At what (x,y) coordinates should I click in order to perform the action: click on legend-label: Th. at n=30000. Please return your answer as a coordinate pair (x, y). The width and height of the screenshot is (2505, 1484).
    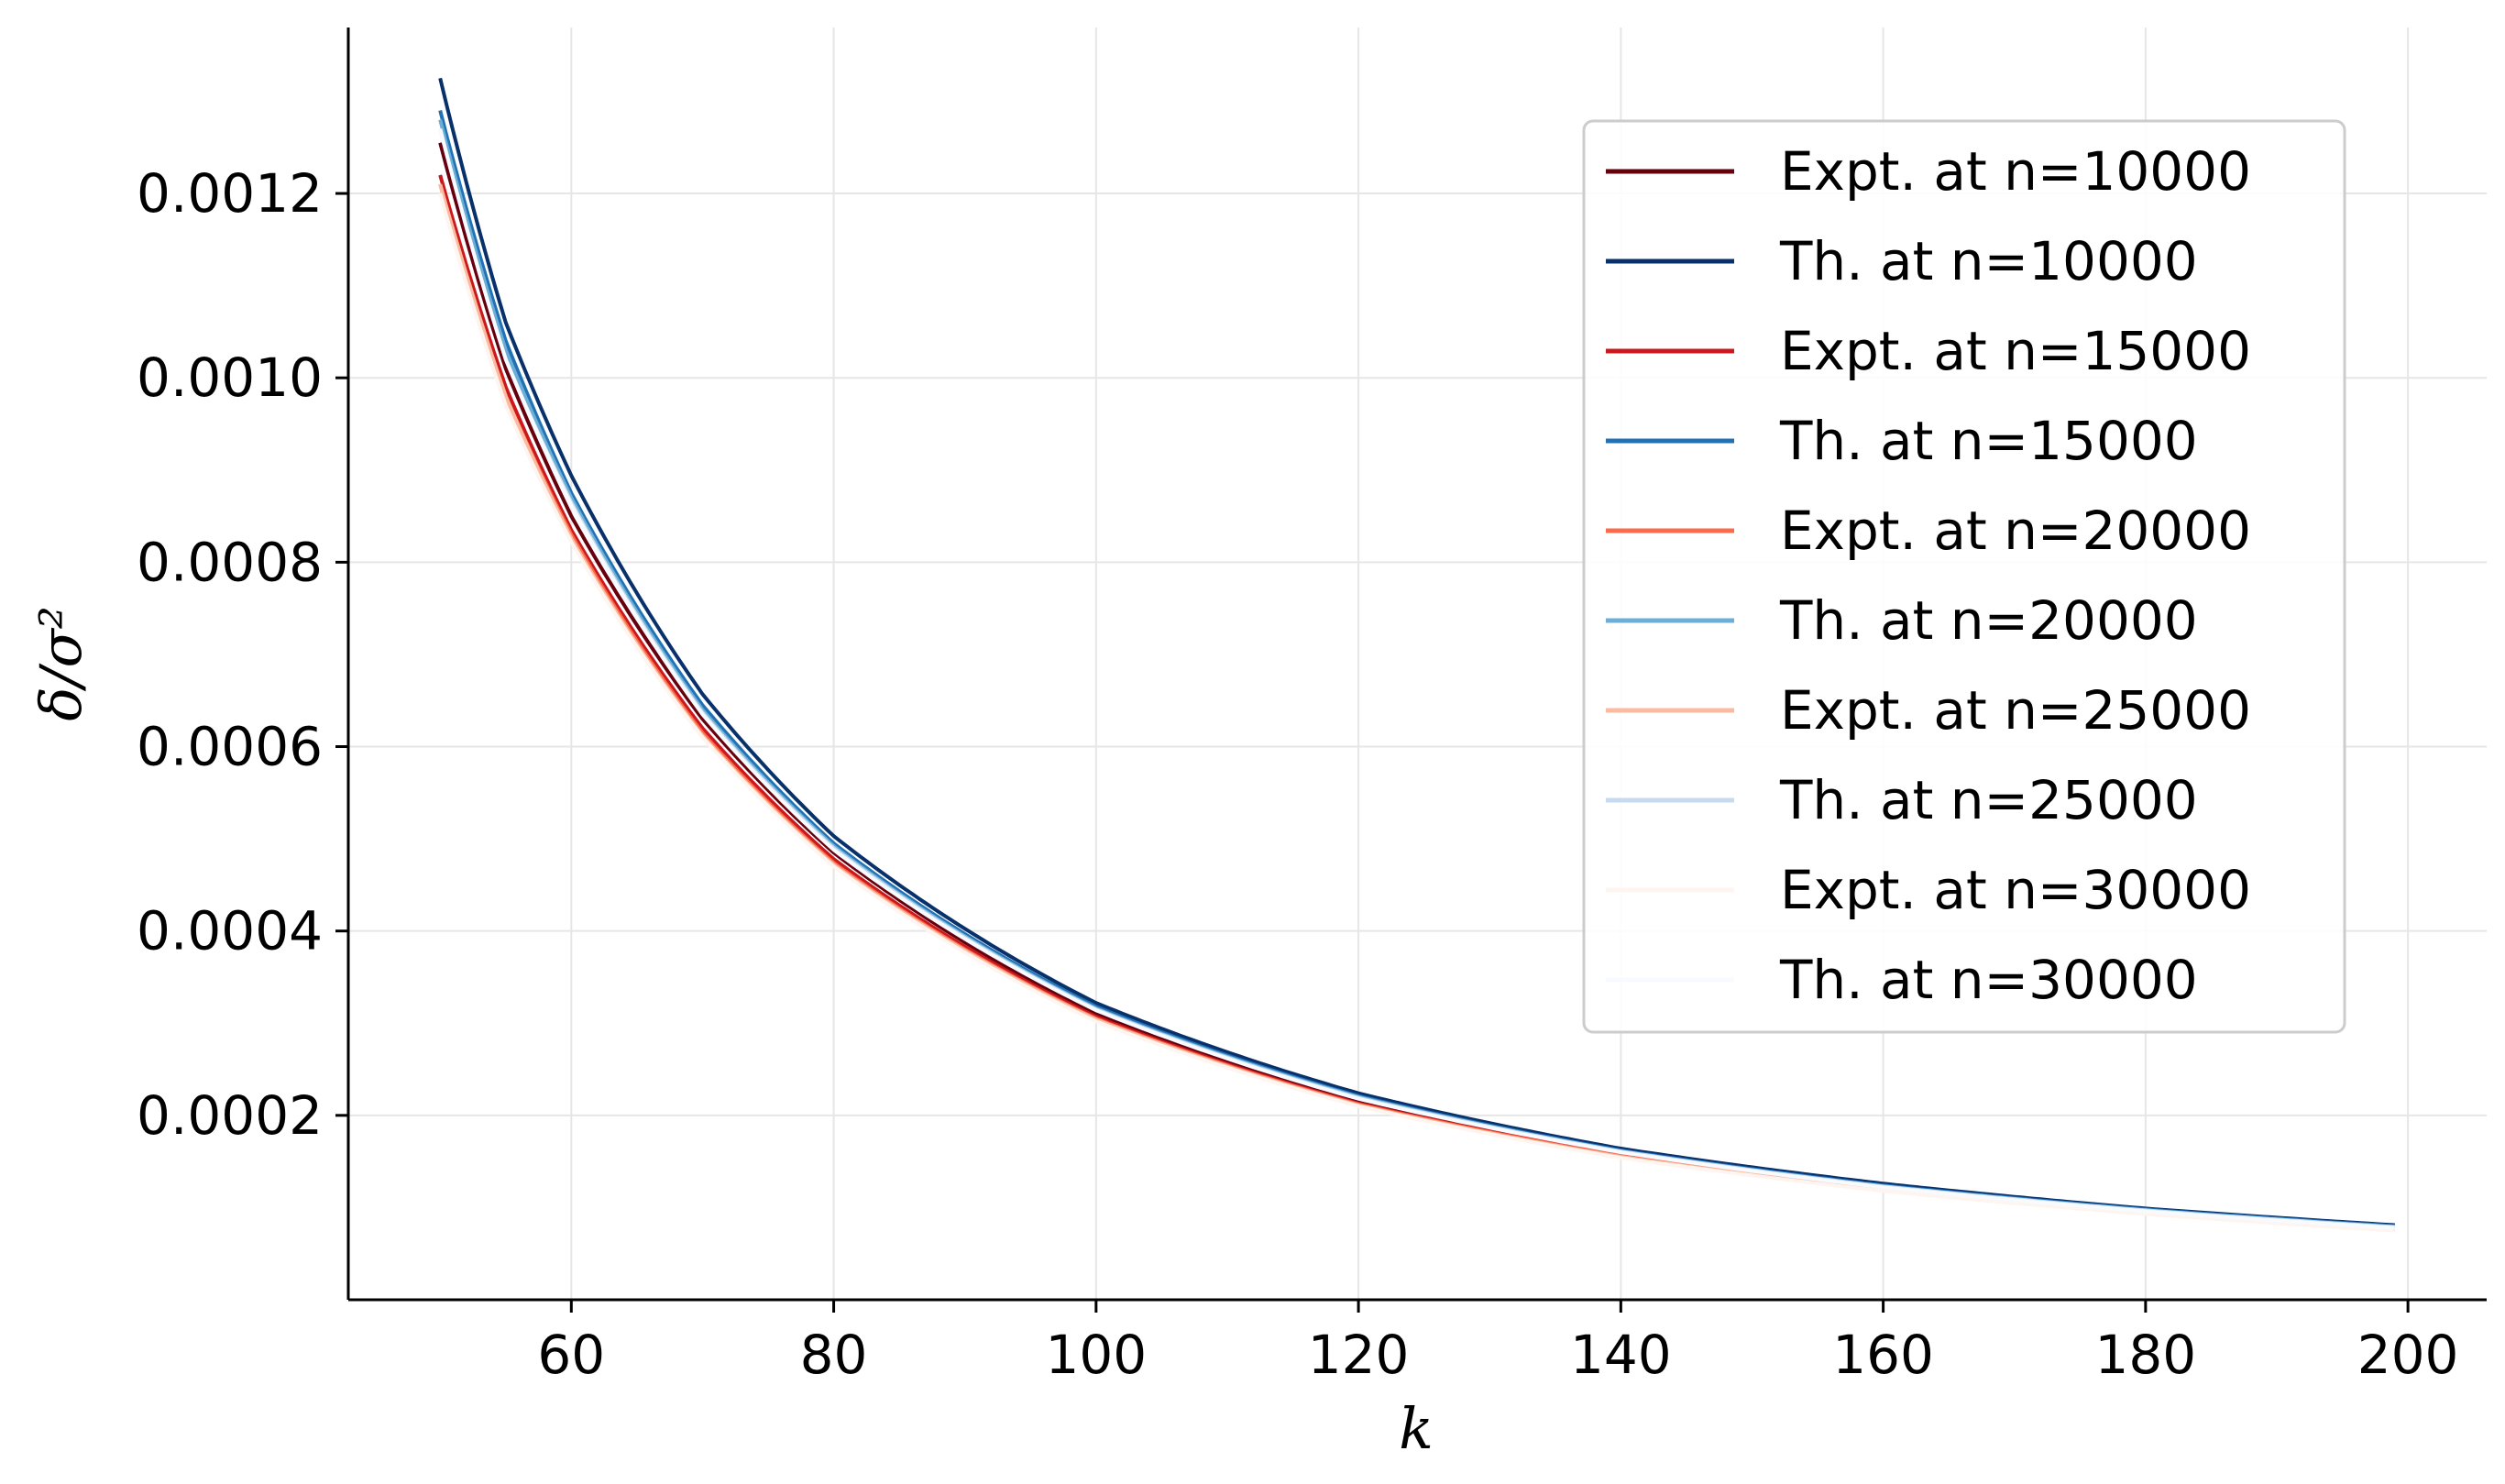
    Looking at the image, I should click on (1988, 980).